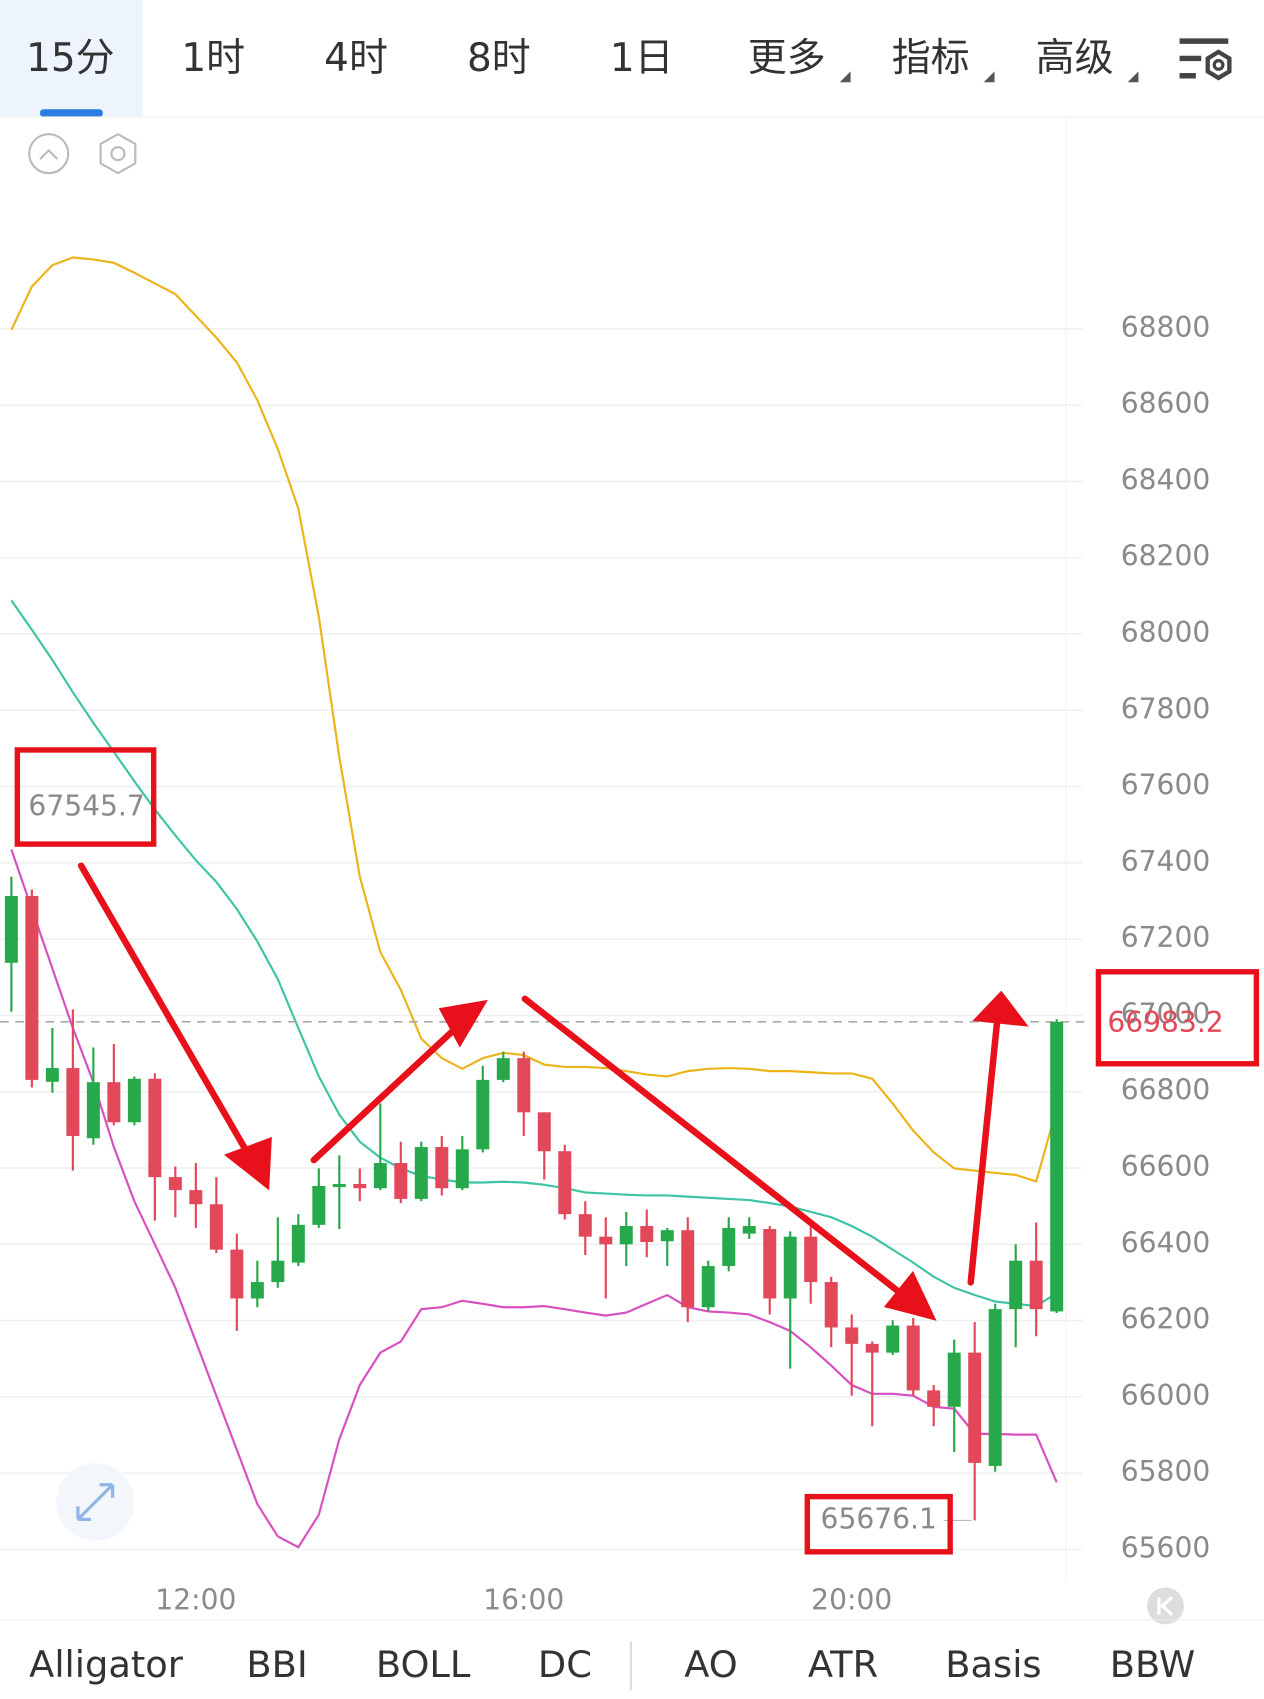 Image resolution: width=1264 pixels, height=1699 pixels. I want to click on settings-icon, so click(1205, 59).